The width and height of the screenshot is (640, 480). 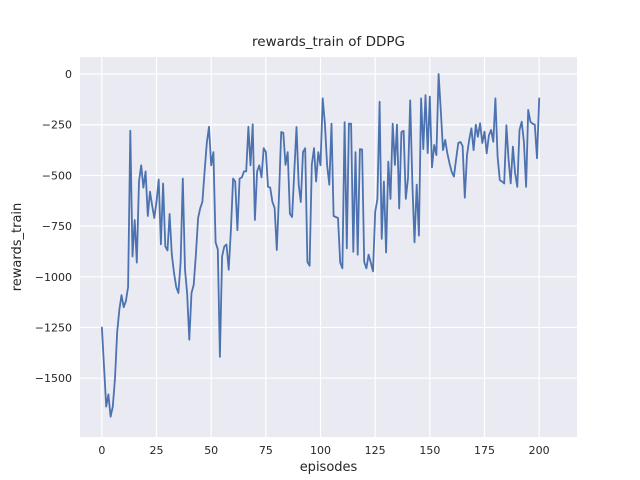 What do you see at coordinates (53, 328) in the screenshot?
I see `y-tick-label: −1250` at bounding box center [53, 328].